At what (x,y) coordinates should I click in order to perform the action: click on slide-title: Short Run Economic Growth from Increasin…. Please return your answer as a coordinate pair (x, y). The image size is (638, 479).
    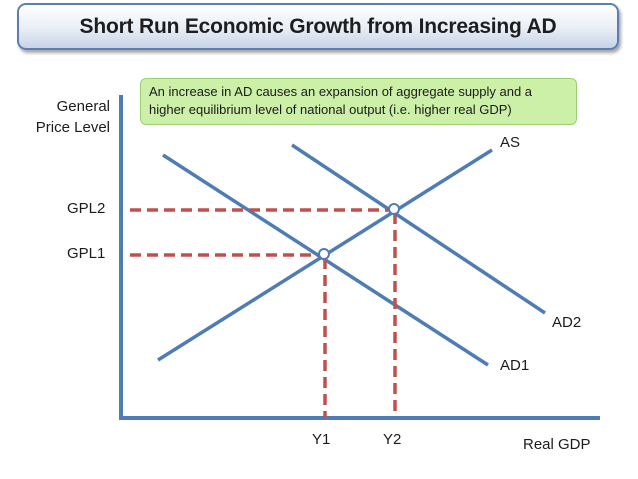
    Looking at the image, I should click on (318, 26).